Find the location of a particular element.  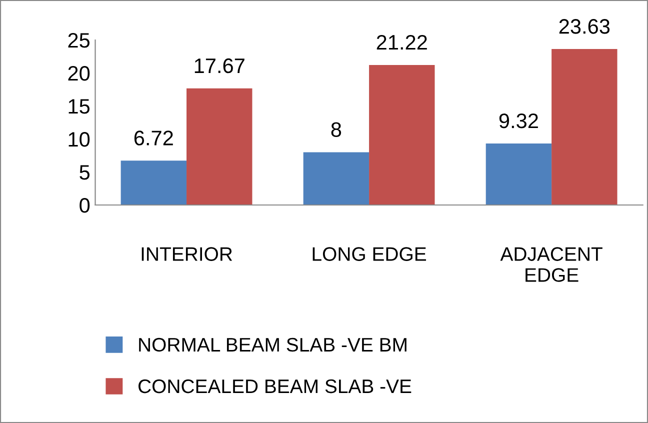

y-tick-label: 20 is located at coordinates (79, 73).